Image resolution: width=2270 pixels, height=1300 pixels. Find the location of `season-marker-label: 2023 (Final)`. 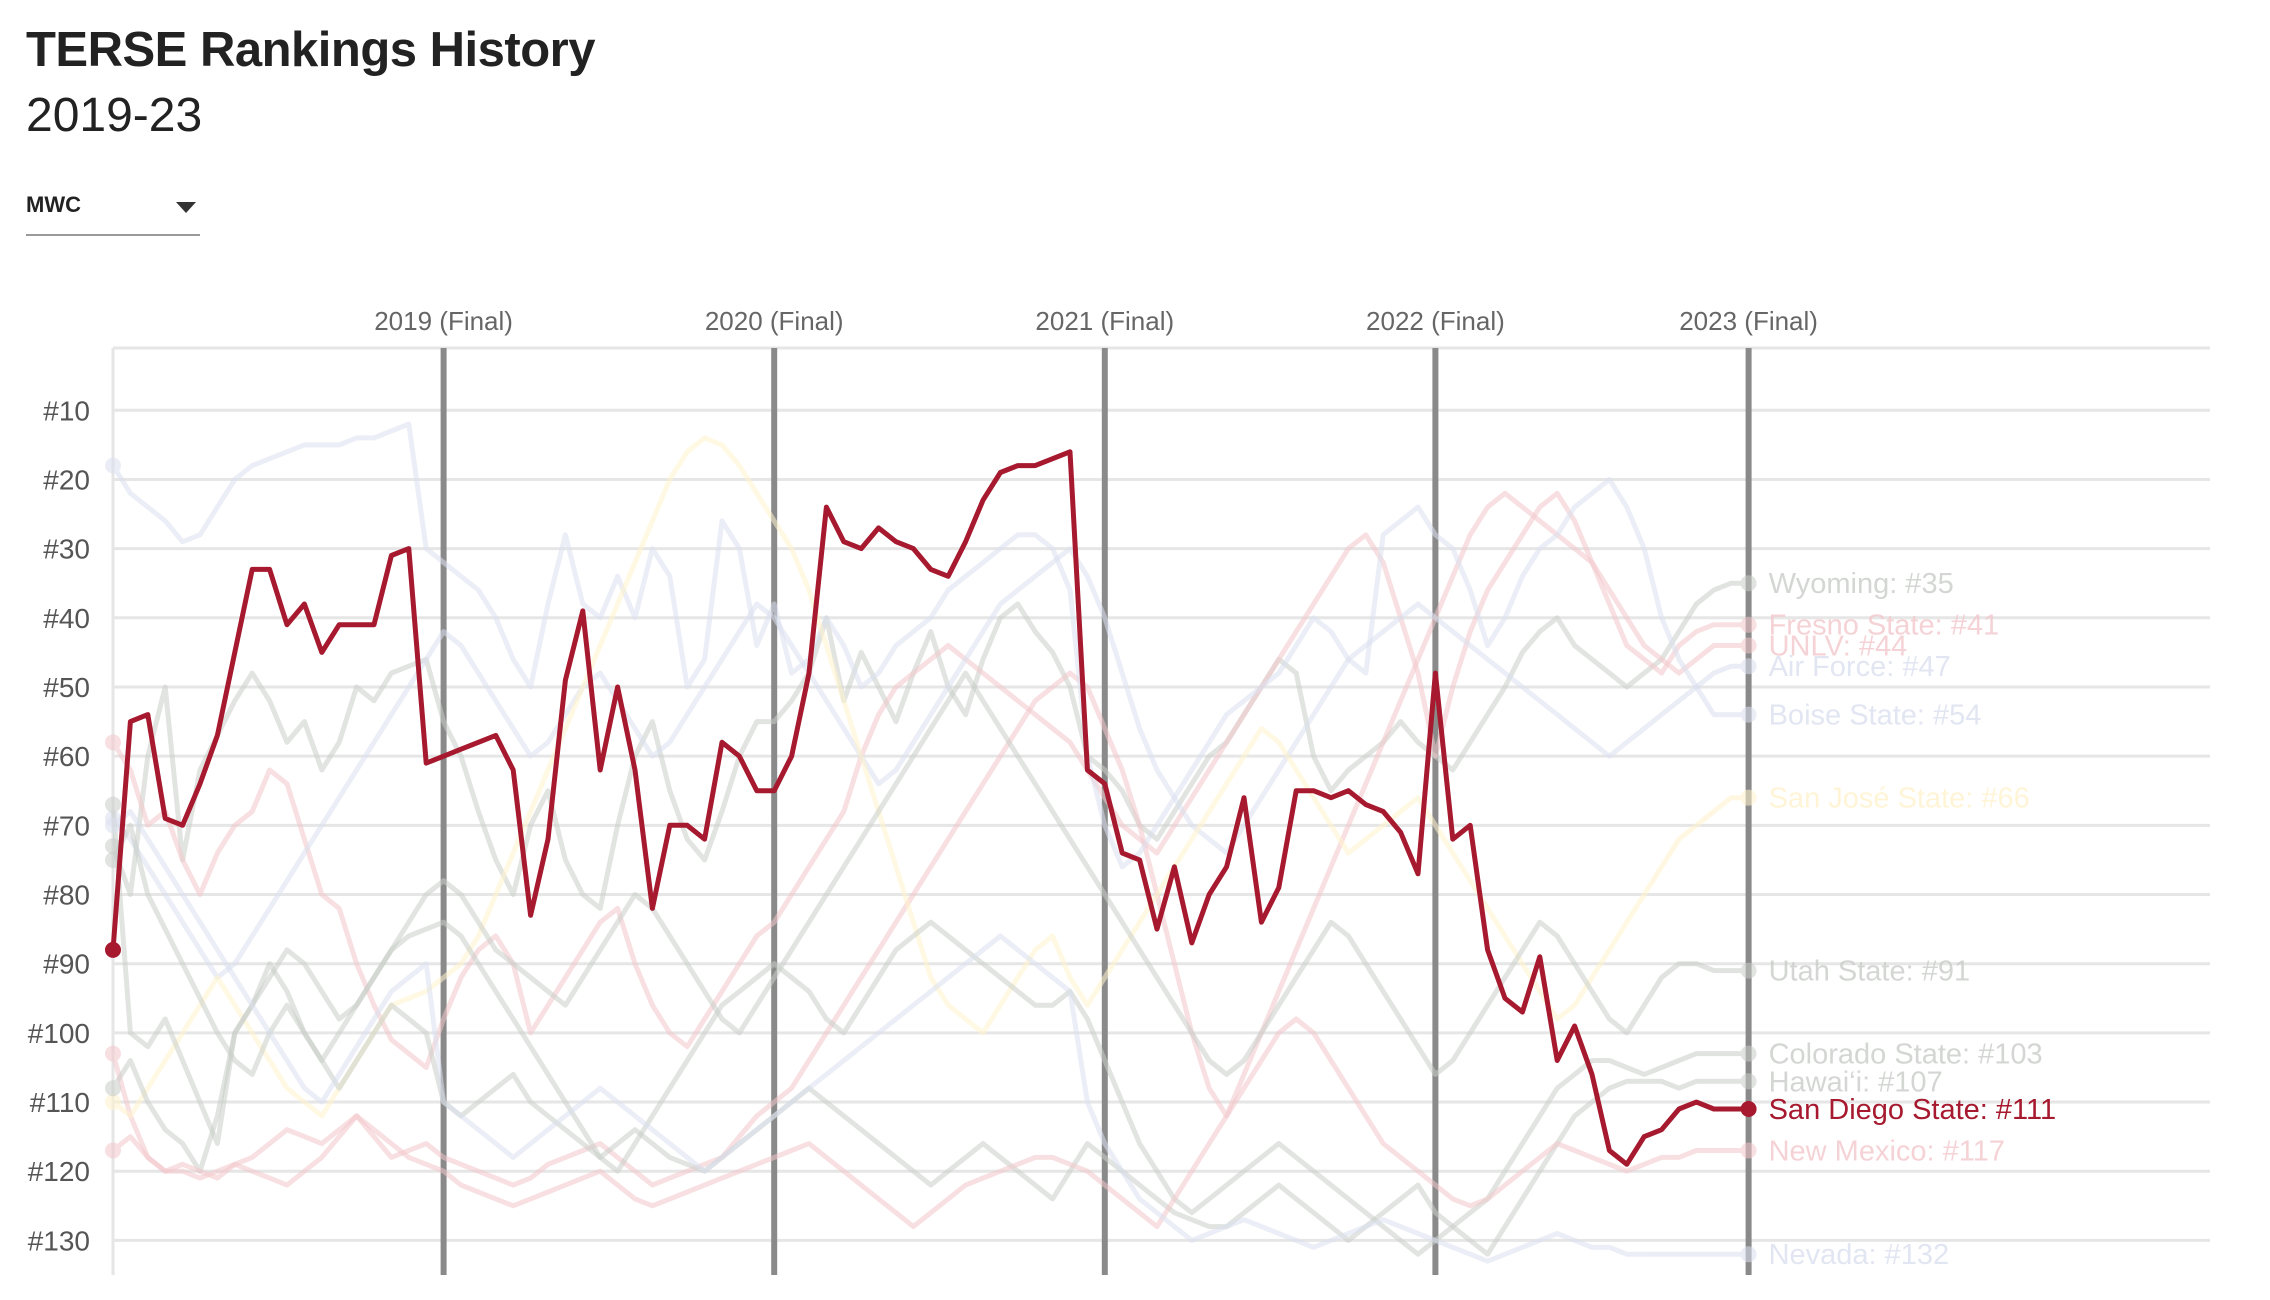

season-marker-label: 2023 (Final) is located at coordinates (1748, 321).